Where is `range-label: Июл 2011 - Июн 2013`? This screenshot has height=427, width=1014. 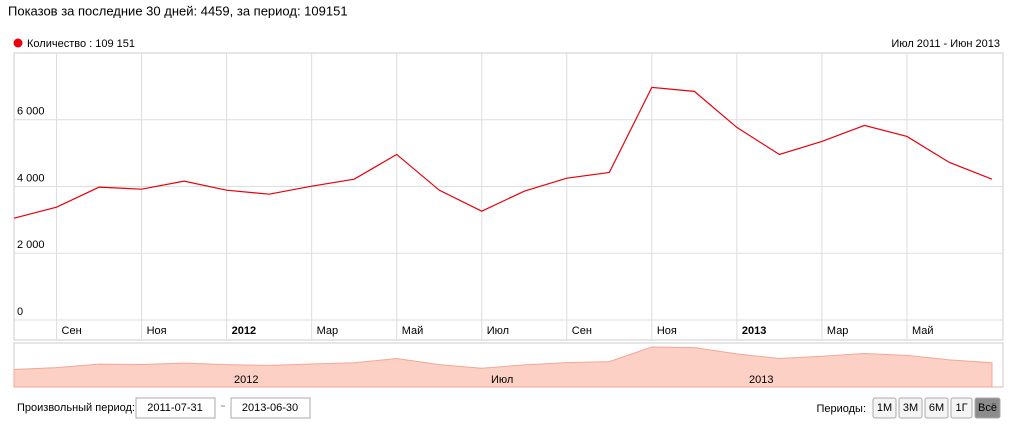 range-label: Июл 2011 - Июн 2013 is located at coordinates (945, 44).